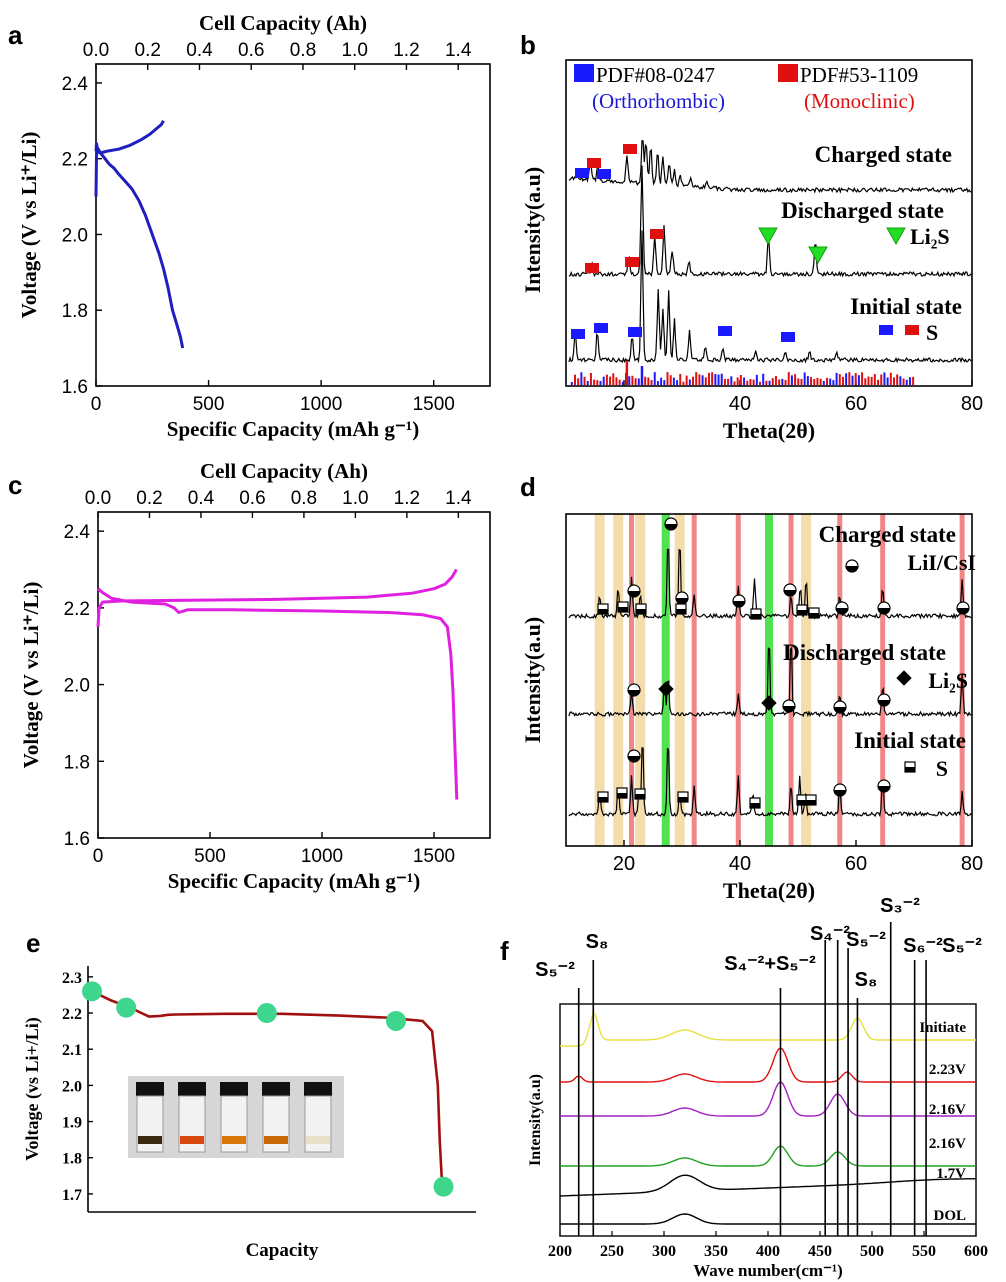 Image resolution: width=1006 pixels, height=1282 pixels. What do you see at coordinates (769, 430) in the screenshot?
I see `x-axis-label: Theta(2θ)` at bounding box center [769, 430].